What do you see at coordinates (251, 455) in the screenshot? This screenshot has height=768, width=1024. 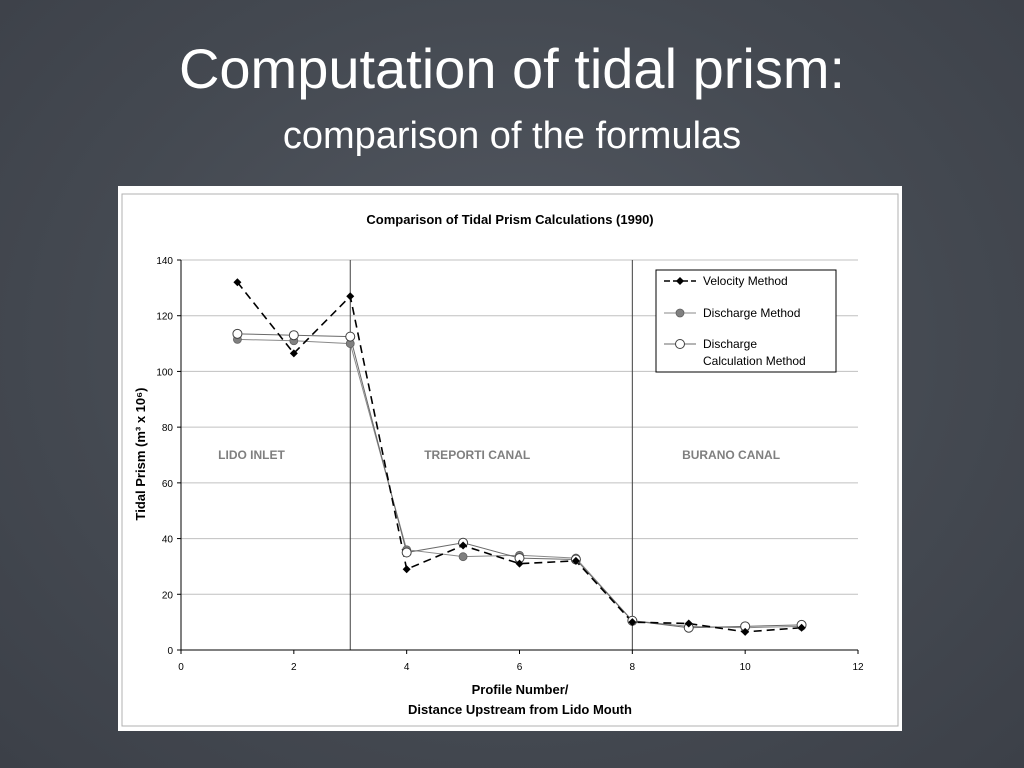 I see `region-label: LIDO INLET` at bounding box center [251, 455].